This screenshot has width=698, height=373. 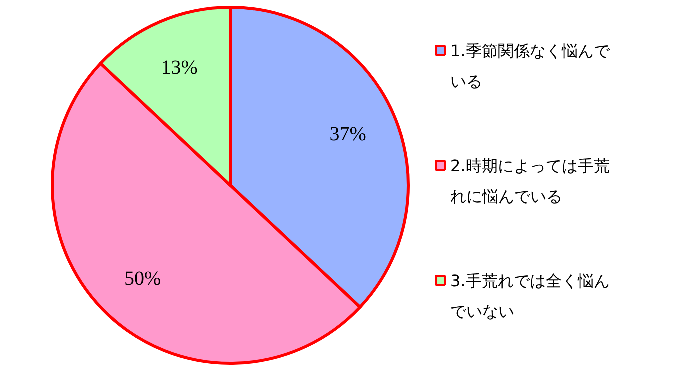 What do you see at coordinates (530, 66) in the screenshot?
I see `legend-label: 1.季節関係なく悩んでいる` at bounding box center [530, 66].